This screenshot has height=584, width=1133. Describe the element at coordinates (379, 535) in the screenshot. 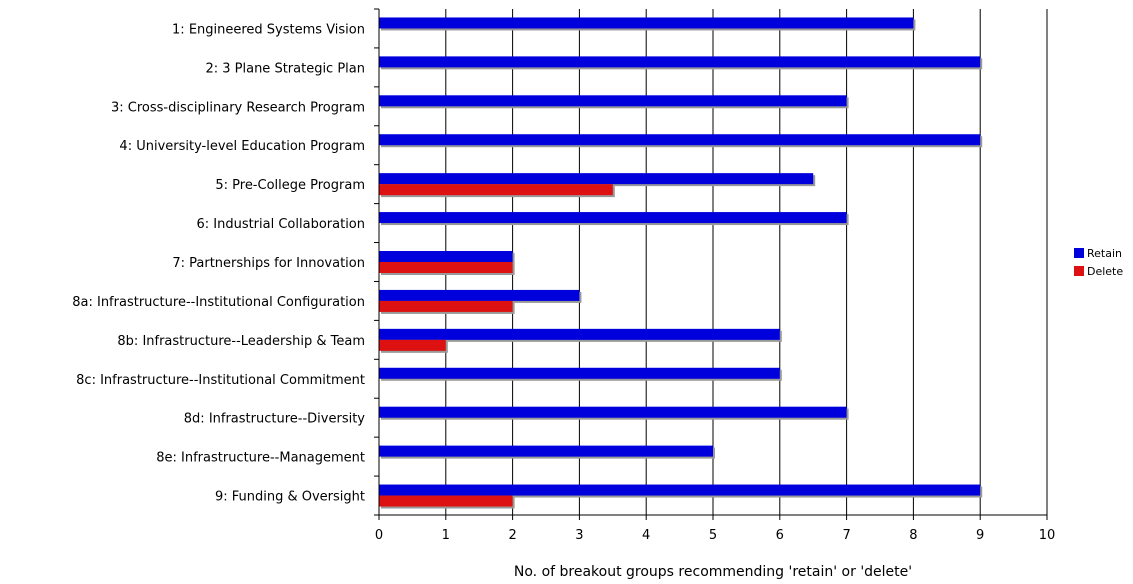

I see `x-tick-label: 0` at that location.